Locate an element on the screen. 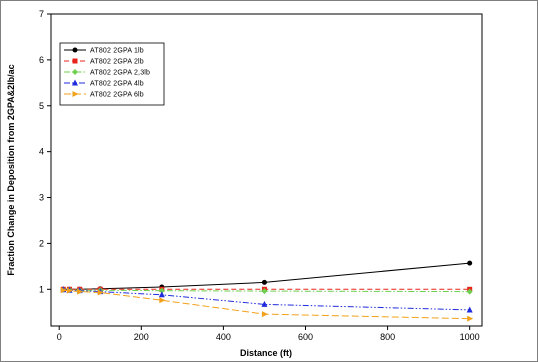 This screenshot has height=362, width=538. y-tick-label: 6 is located at coordinates (41, 60).